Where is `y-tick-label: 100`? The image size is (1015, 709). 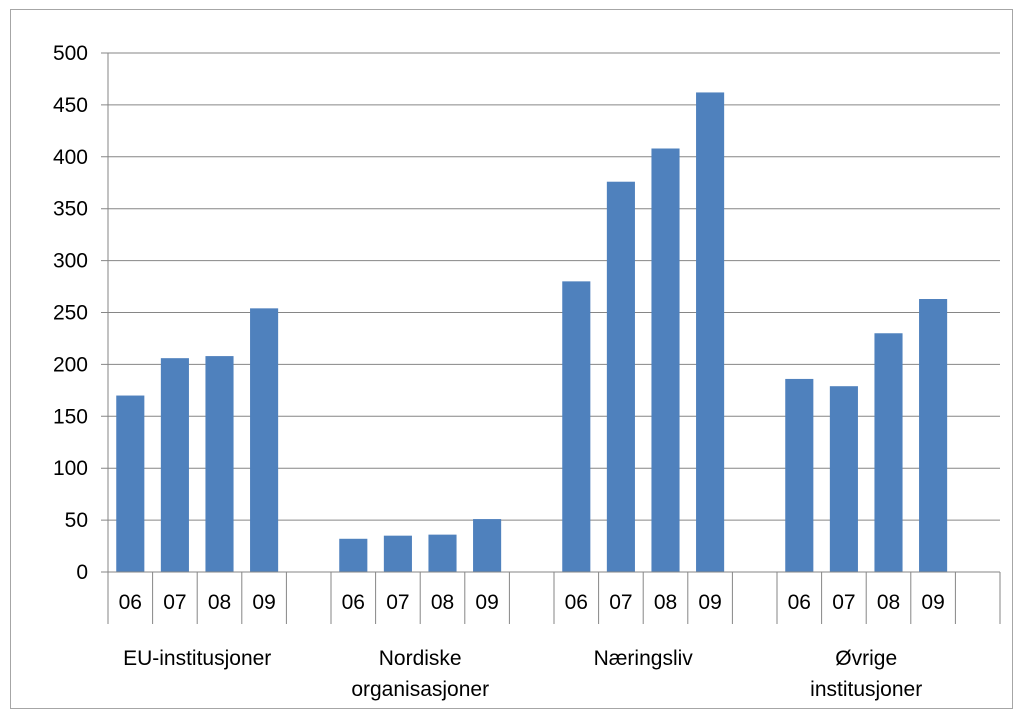
y-tick-label: 100 is located at coordinates (70, 468).